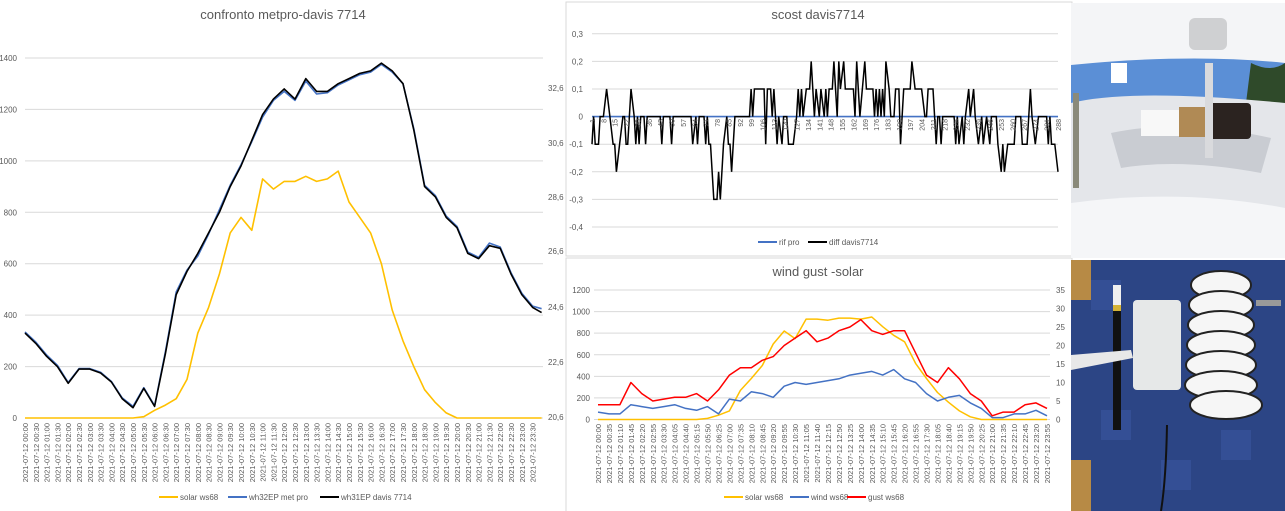 This screenshot has height=511, width=1285. What do you see at coordinates (584, 355) in the screenshot?
I see `y-tick-label: 600` at bounding box center [584, 355].